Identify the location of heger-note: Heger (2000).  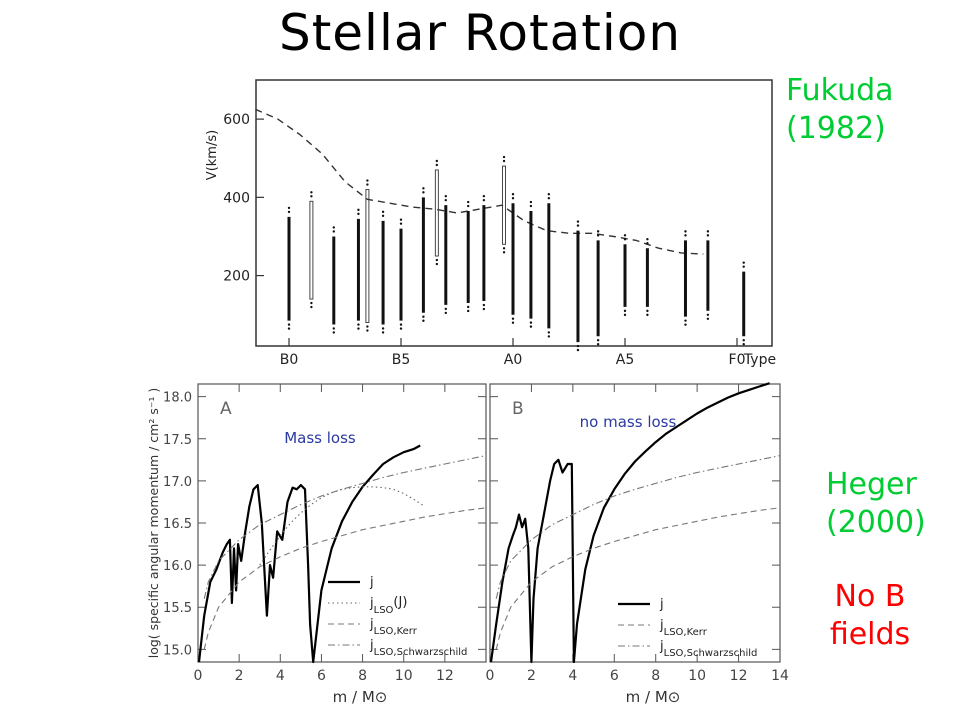
(876, 504).